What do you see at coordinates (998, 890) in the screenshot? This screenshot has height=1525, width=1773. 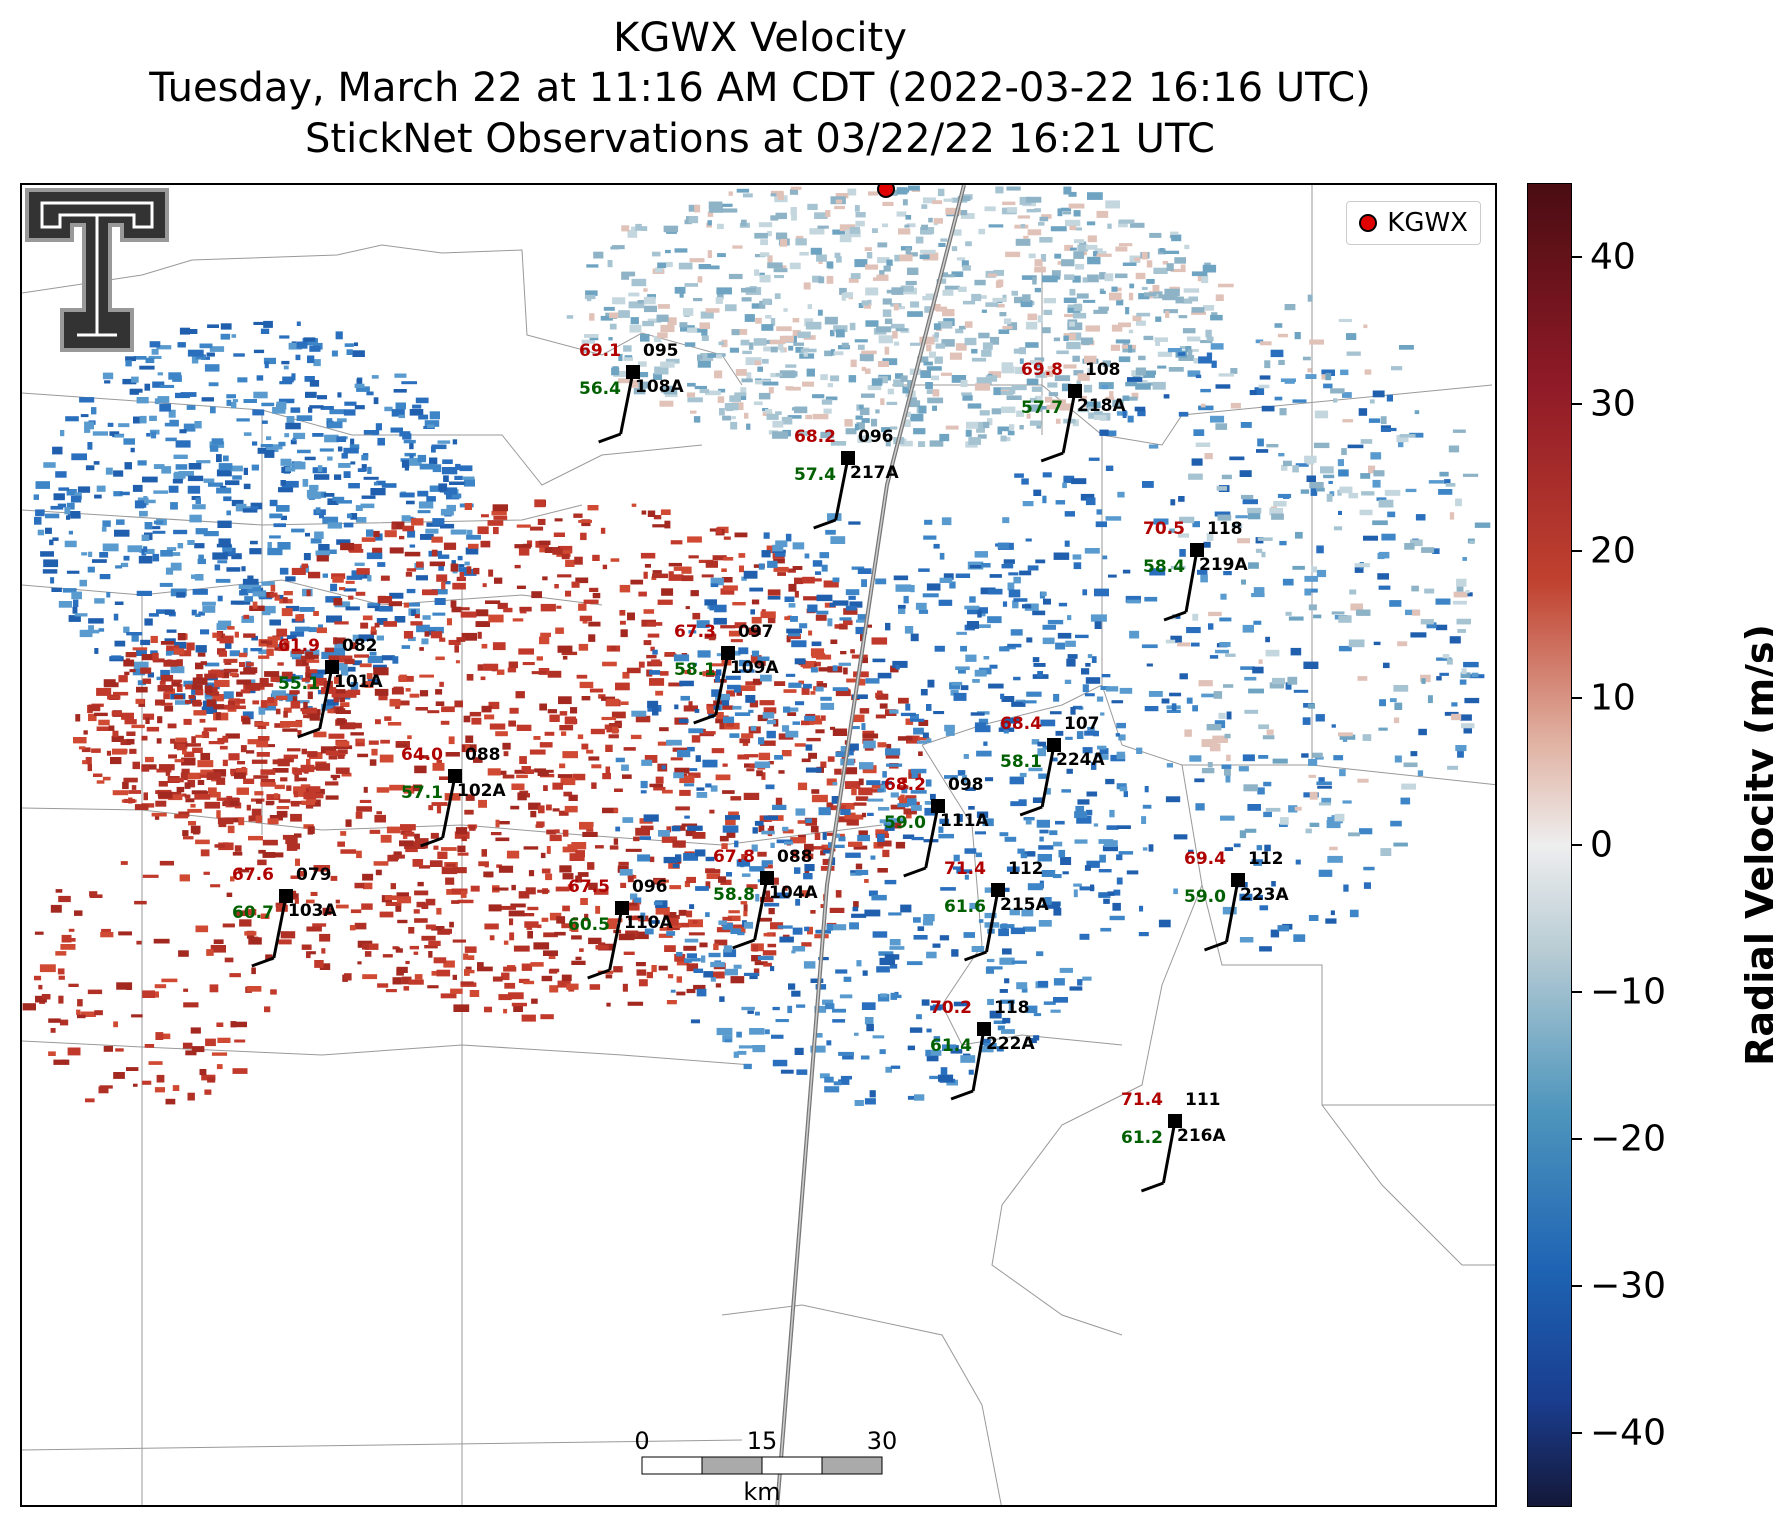 I see `station-marker` at bounding box center [998, 890].